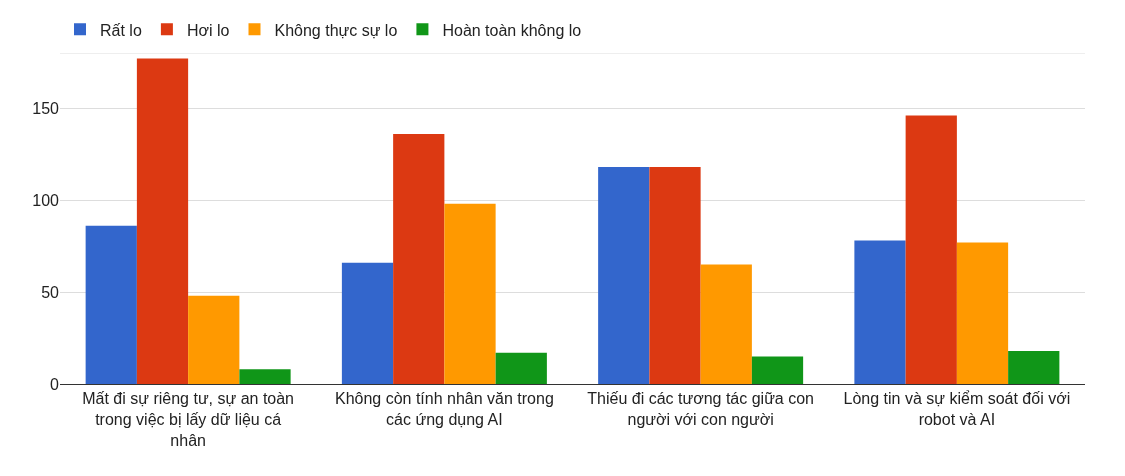  I want to click on legend-label: Hơi lo, so click(208, 30).